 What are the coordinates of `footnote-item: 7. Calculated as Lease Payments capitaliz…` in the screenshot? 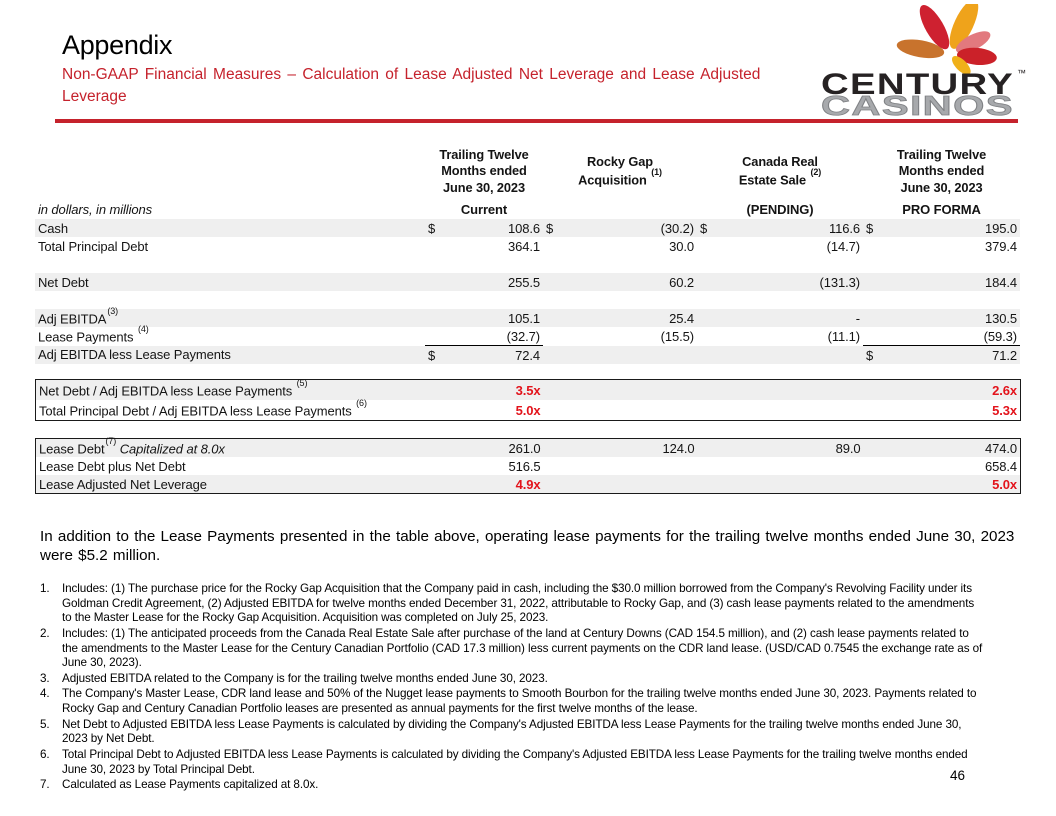 It's located at (512, 785).